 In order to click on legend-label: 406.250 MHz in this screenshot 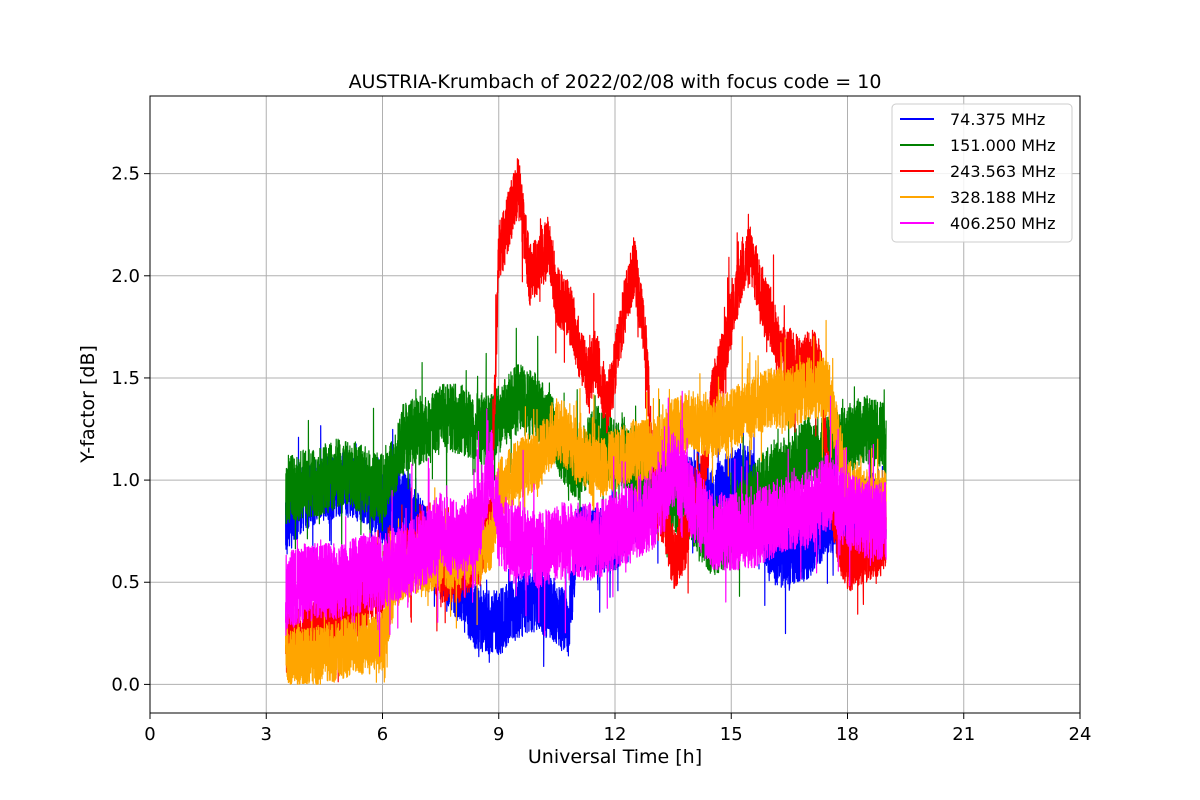, I will do `click(1002, 223)`.